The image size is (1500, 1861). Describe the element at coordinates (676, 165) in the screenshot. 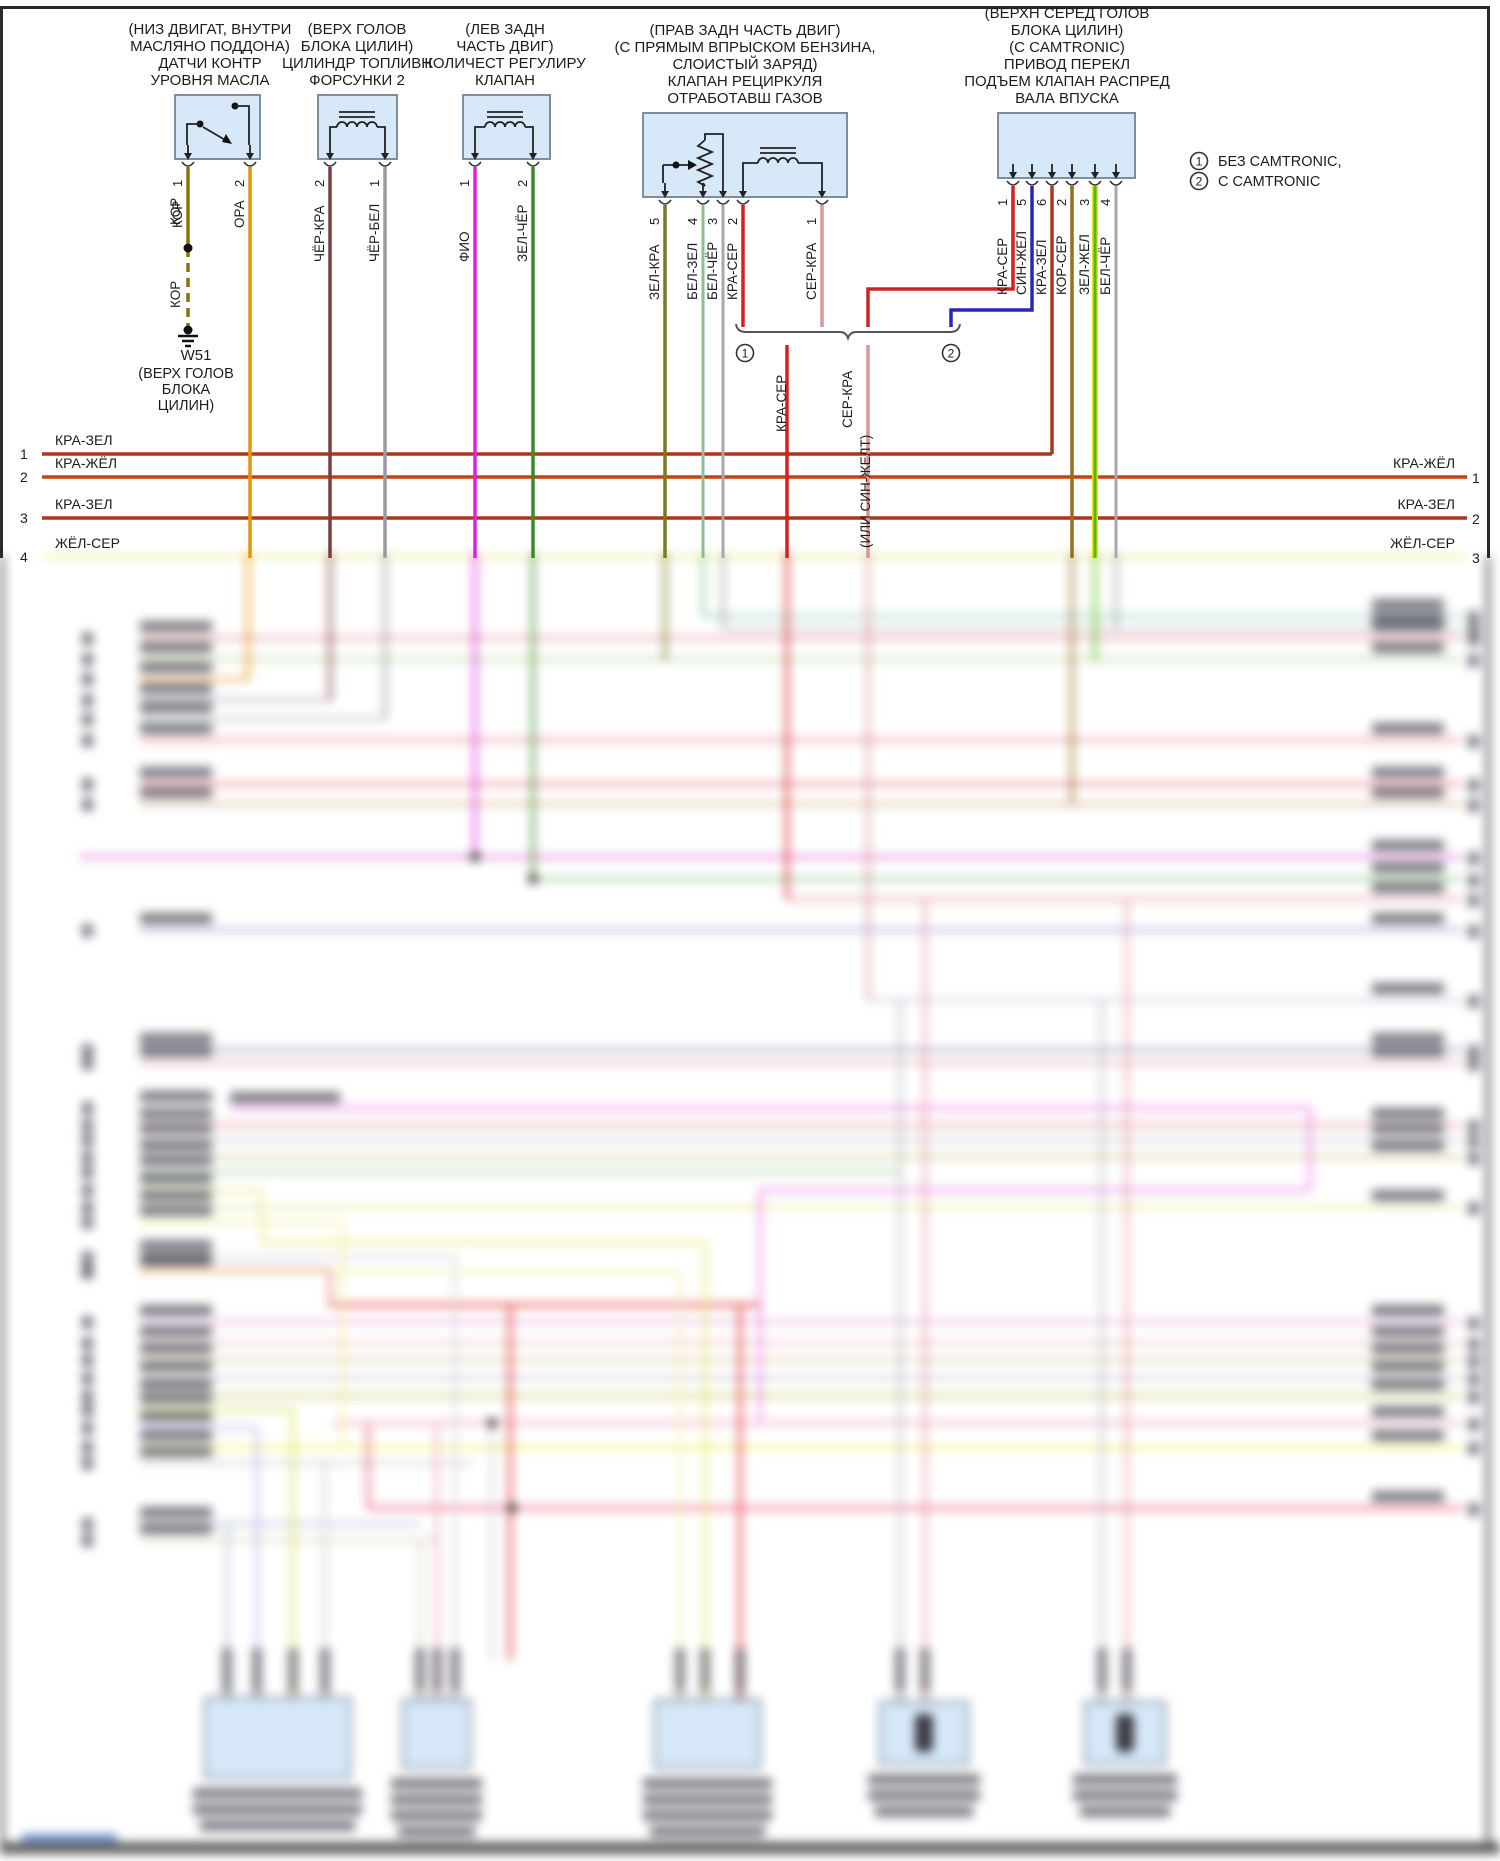

I see `wiper-dot` at that location.